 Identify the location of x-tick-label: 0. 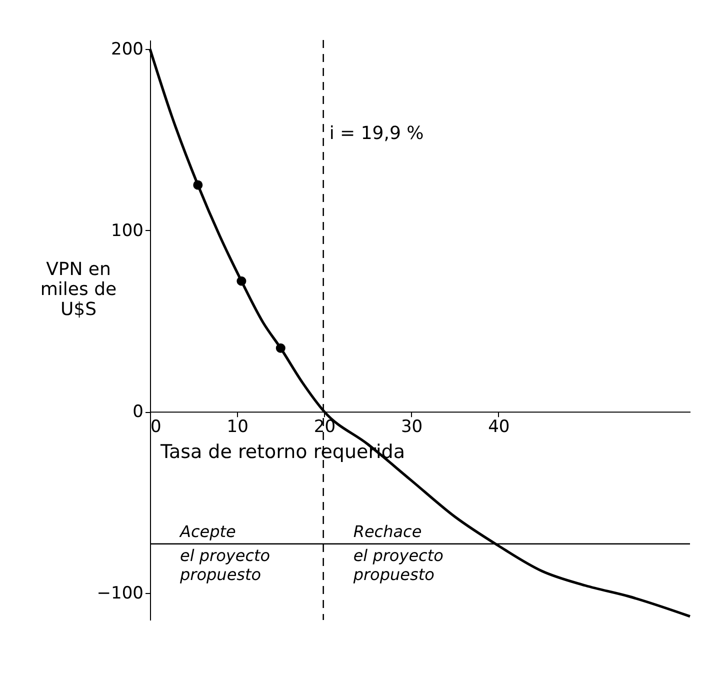
(156, 427).